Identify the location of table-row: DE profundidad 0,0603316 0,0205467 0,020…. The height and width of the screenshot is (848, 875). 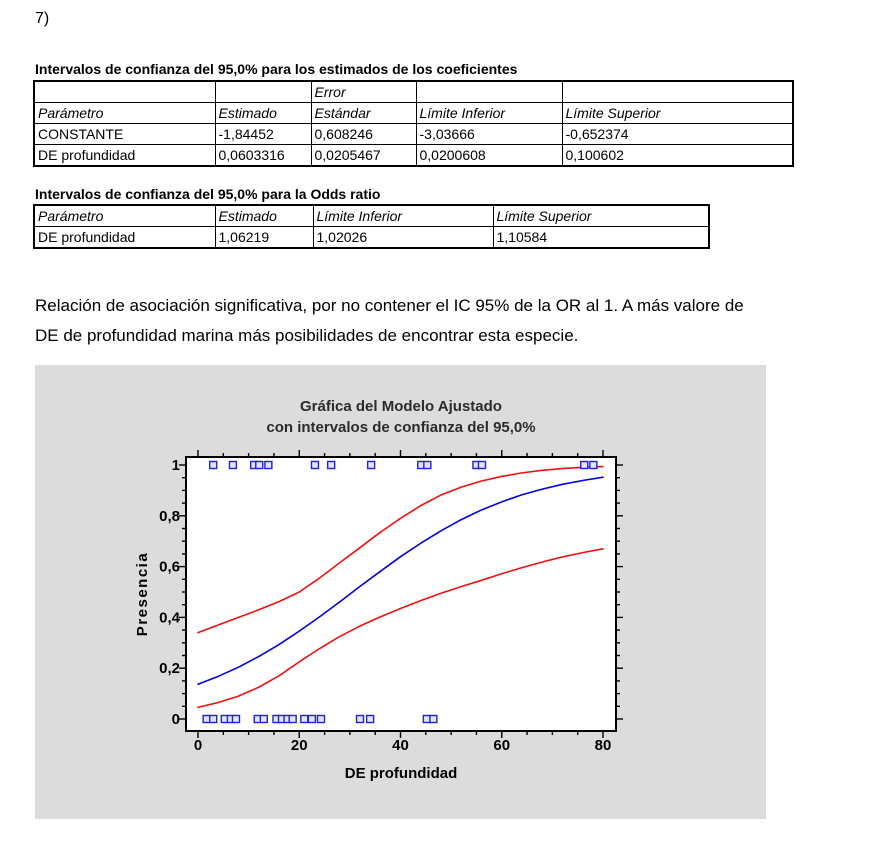
(413, 155).